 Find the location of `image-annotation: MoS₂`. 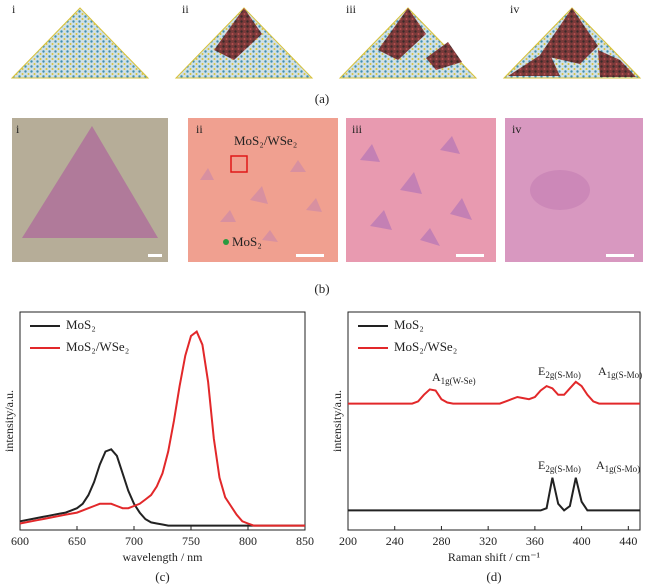

image-annotation: MoS₂ is located at coordinates (247, 241).